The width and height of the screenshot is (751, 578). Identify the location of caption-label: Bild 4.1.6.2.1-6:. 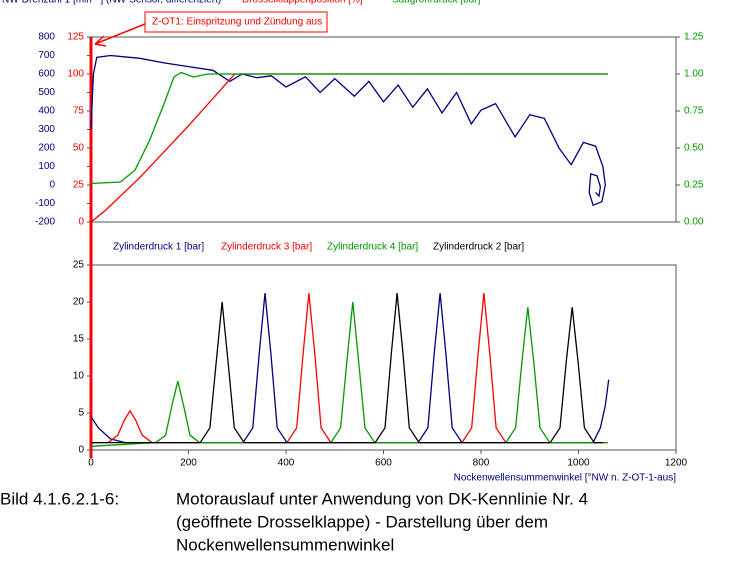
(59, 498).